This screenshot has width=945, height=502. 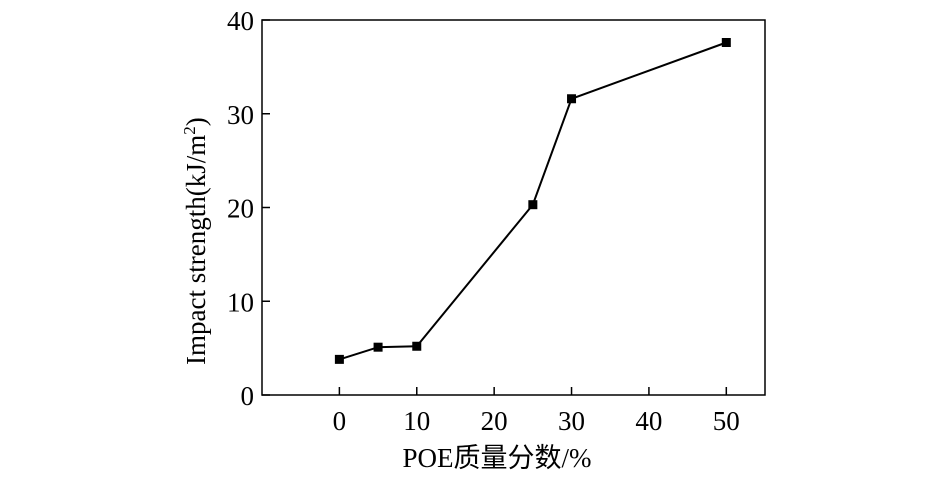 I want to click on x-axis-label: POE质量分数/%, so click(x=497, y=458).